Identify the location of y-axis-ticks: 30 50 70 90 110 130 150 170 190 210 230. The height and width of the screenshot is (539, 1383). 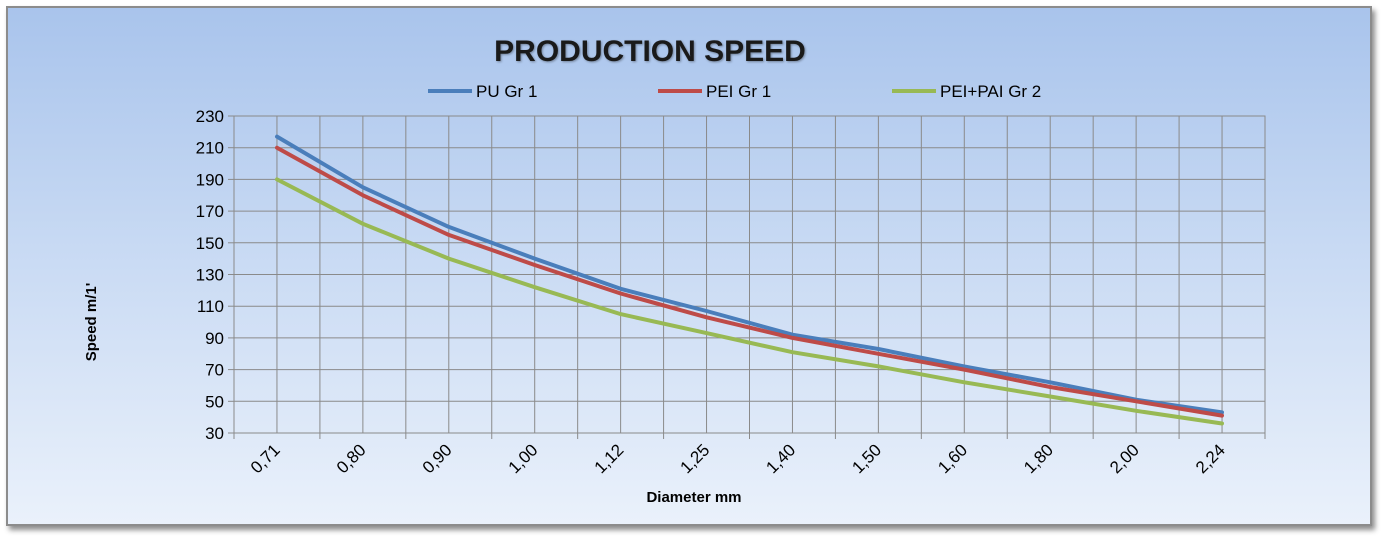
(210, 275).